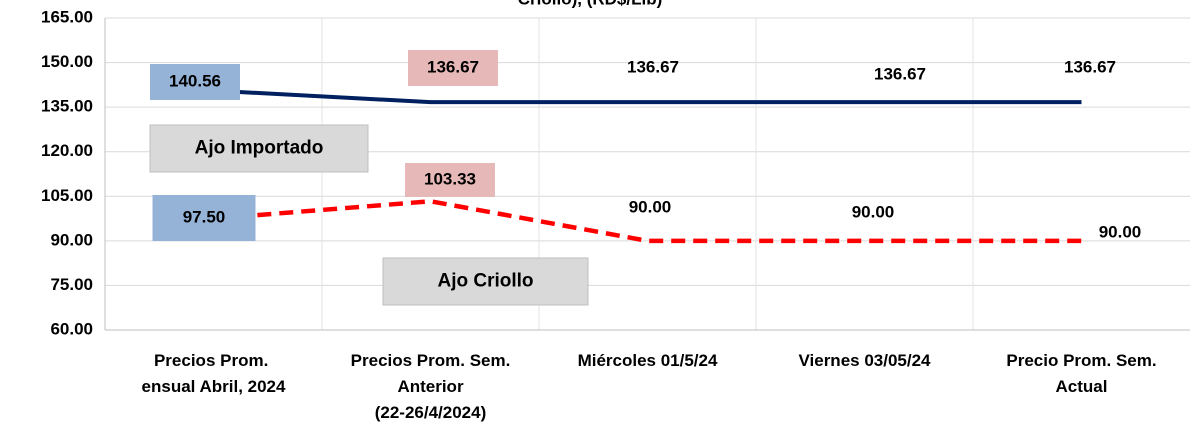 This screenshot has width=1190, height=435. I want to click on data-label: 103.33, so click(450, 178).